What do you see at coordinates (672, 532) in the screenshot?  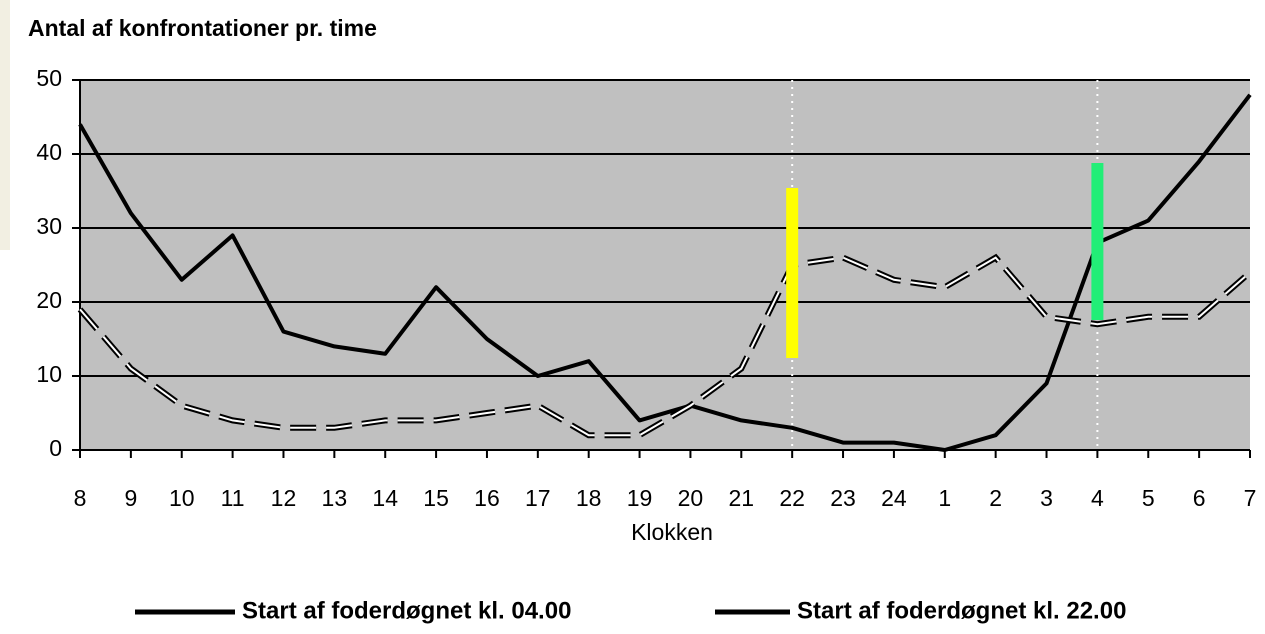 I see `x-axis-label: Klokken` at bounding box center [672, 532].